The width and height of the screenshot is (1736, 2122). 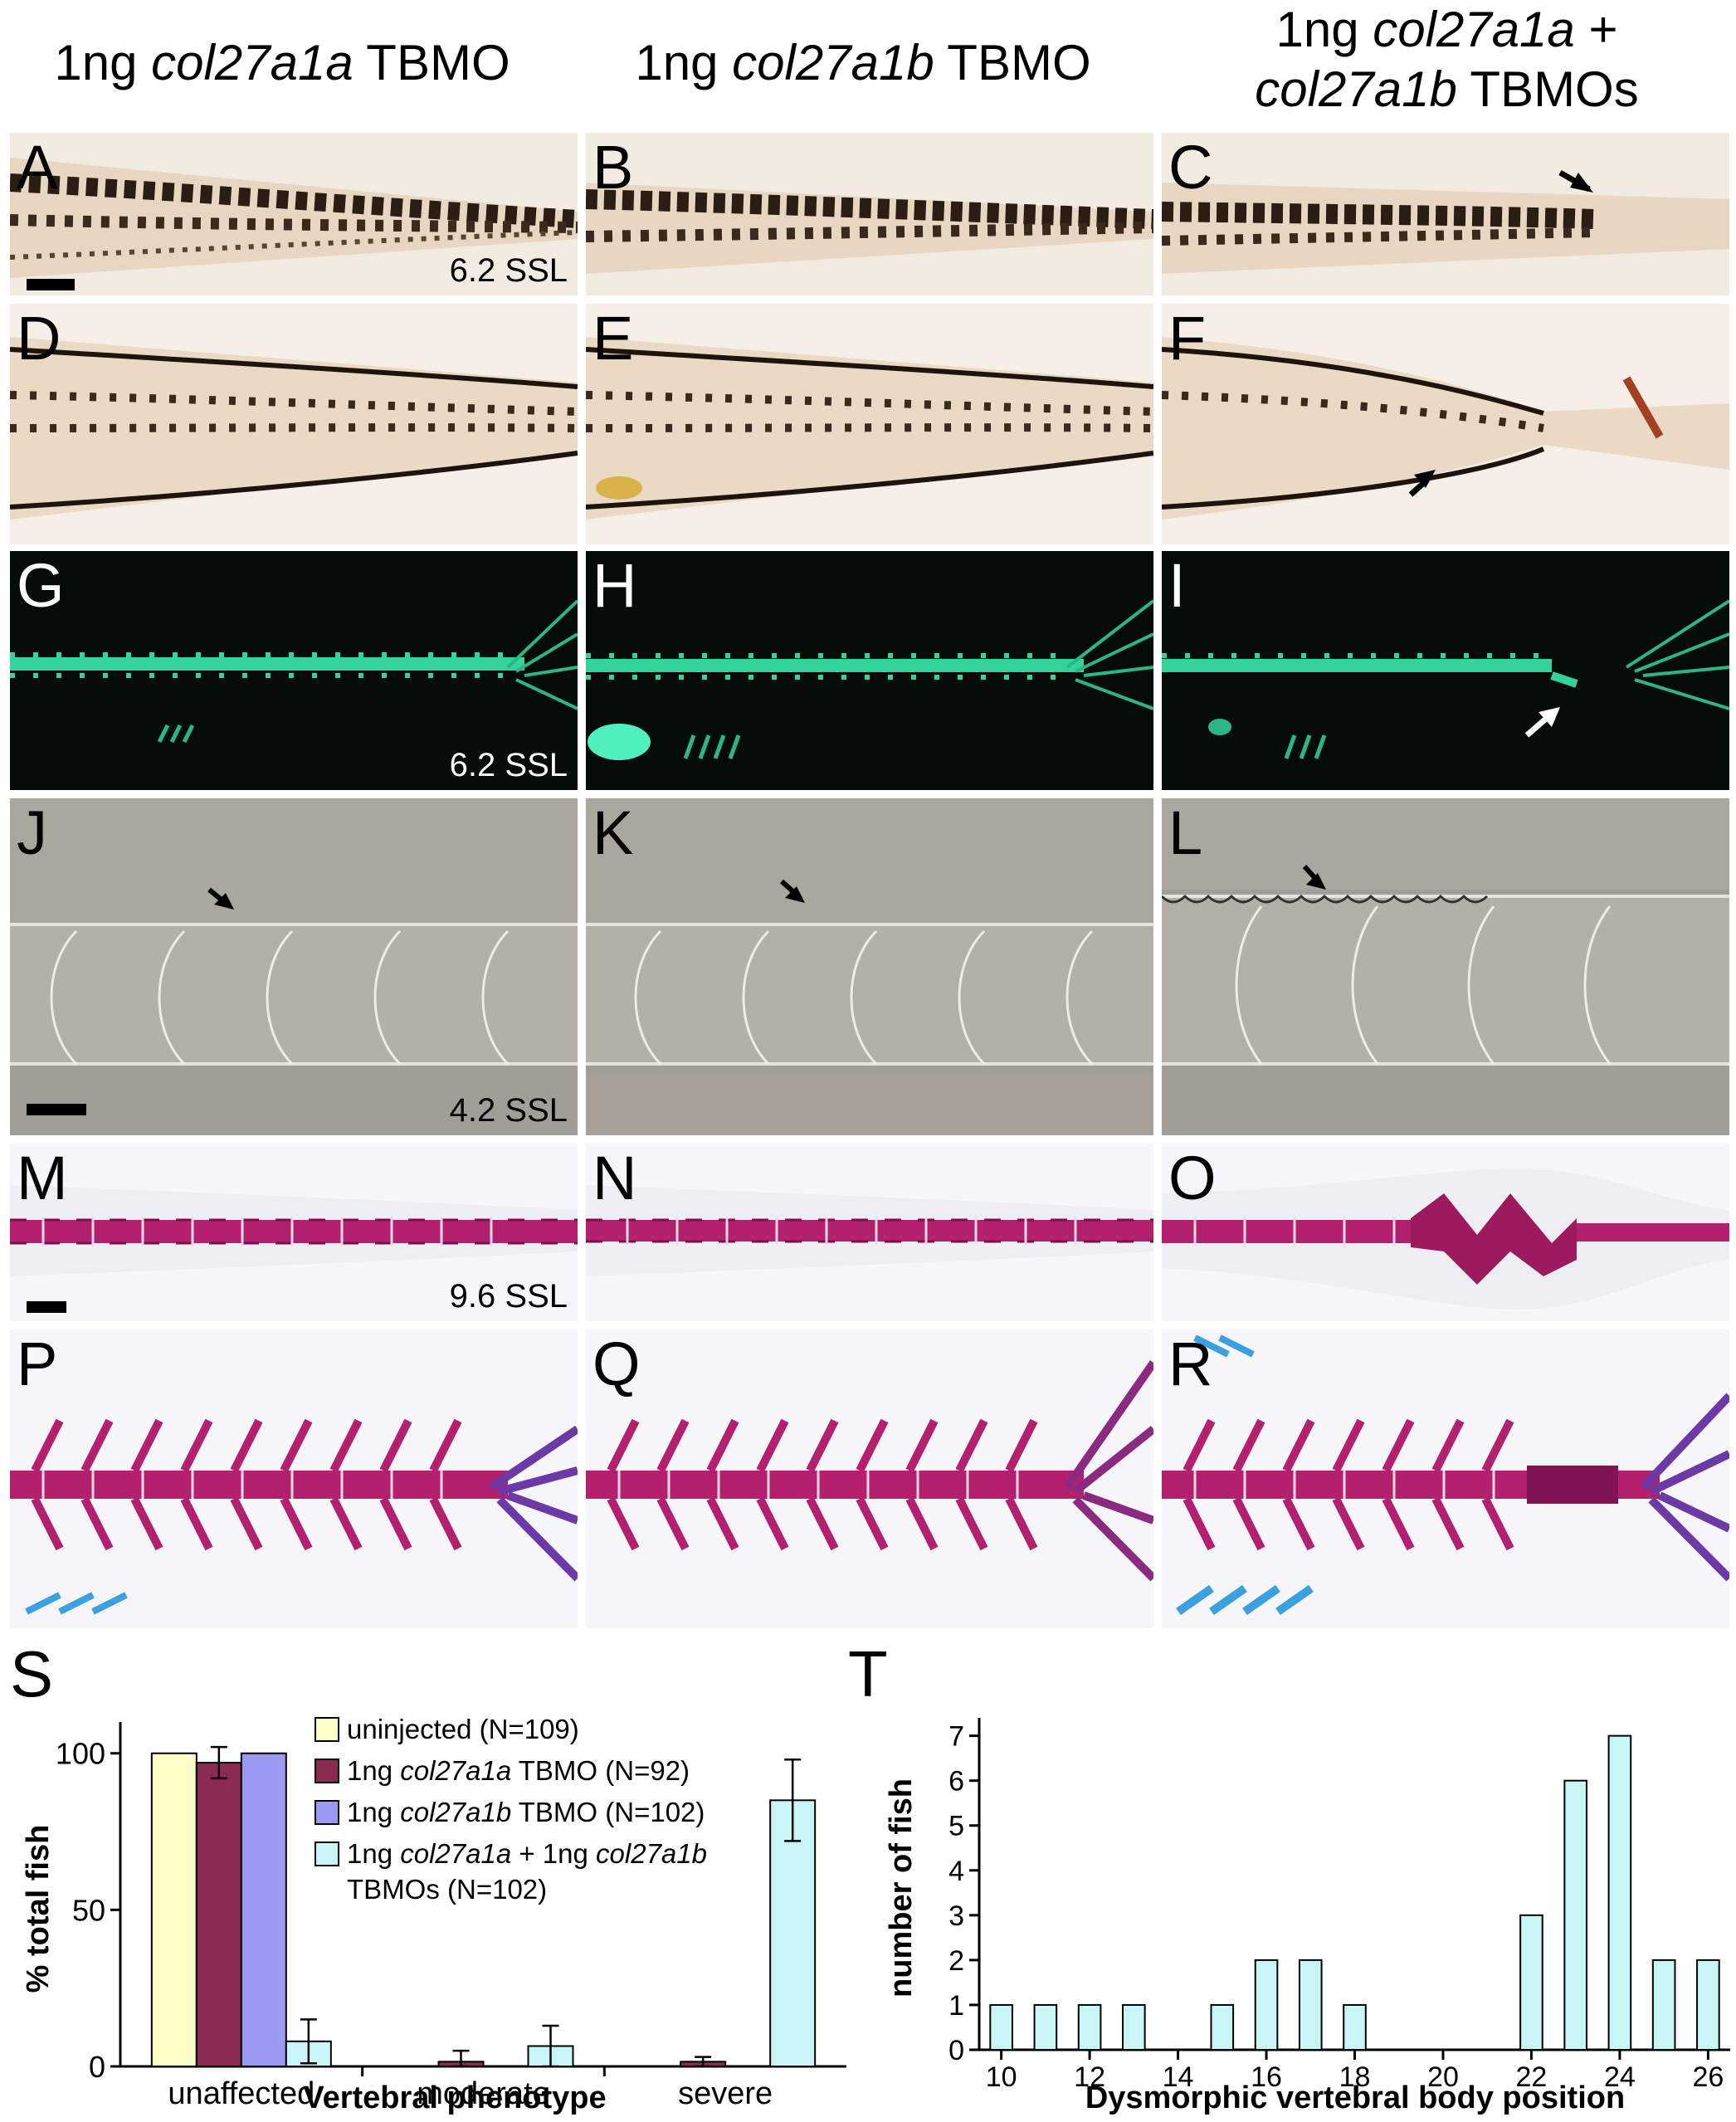 I want to click on y-tick-label: 100, so click(x=80, y=1754).